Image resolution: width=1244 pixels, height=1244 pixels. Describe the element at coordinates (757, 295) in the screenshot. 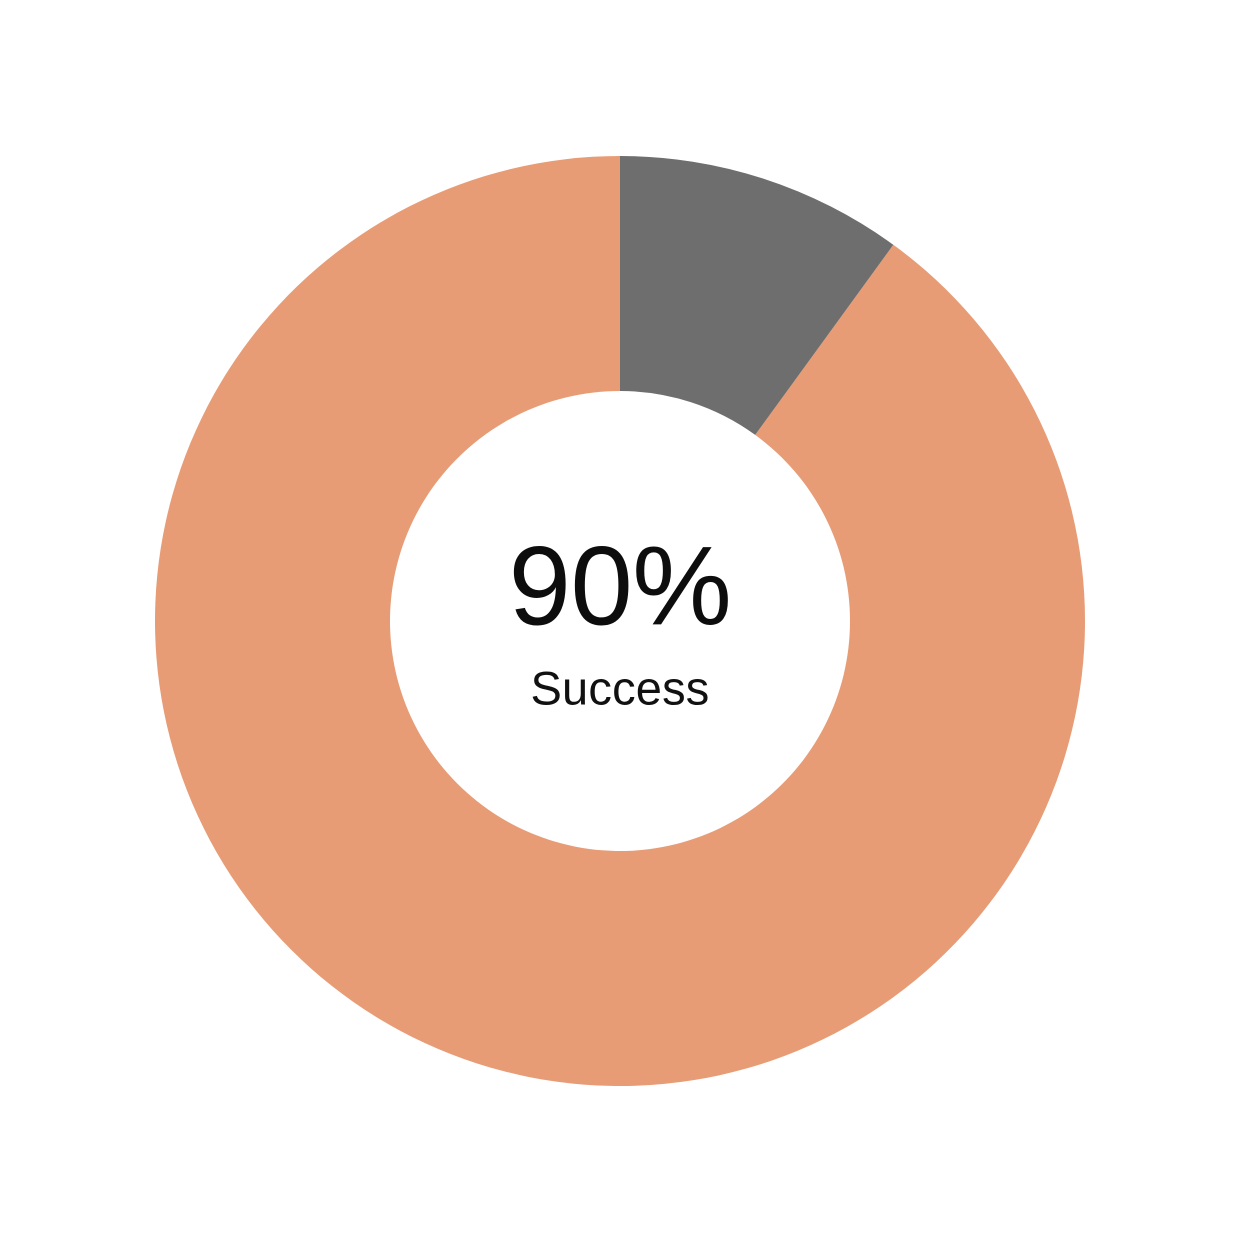

I see `donut-slice-remaining` at that location.